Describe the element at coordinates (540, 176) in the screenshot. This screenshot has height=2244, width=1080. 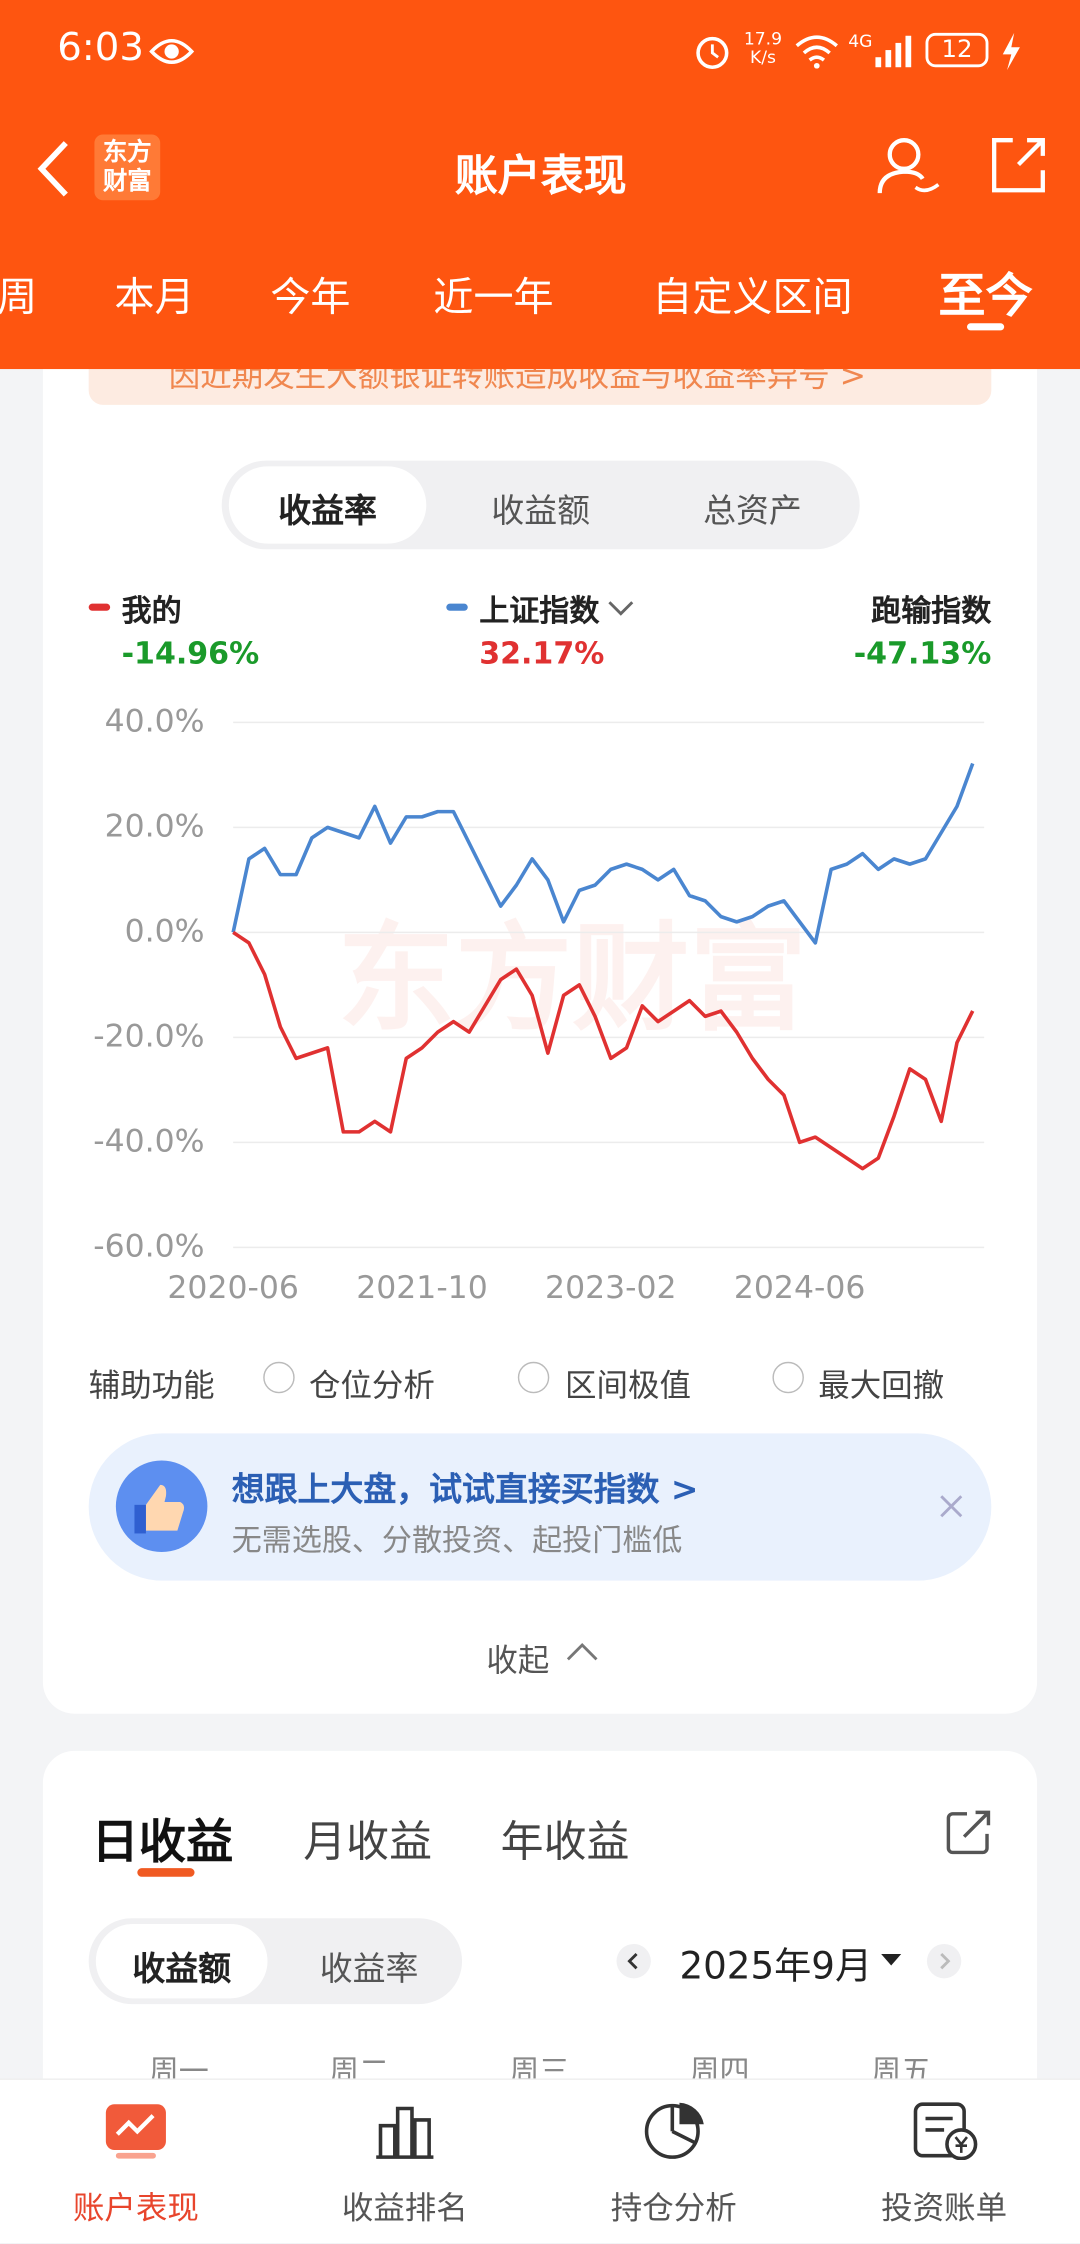
I see `header-title: 账户表现` at that location.